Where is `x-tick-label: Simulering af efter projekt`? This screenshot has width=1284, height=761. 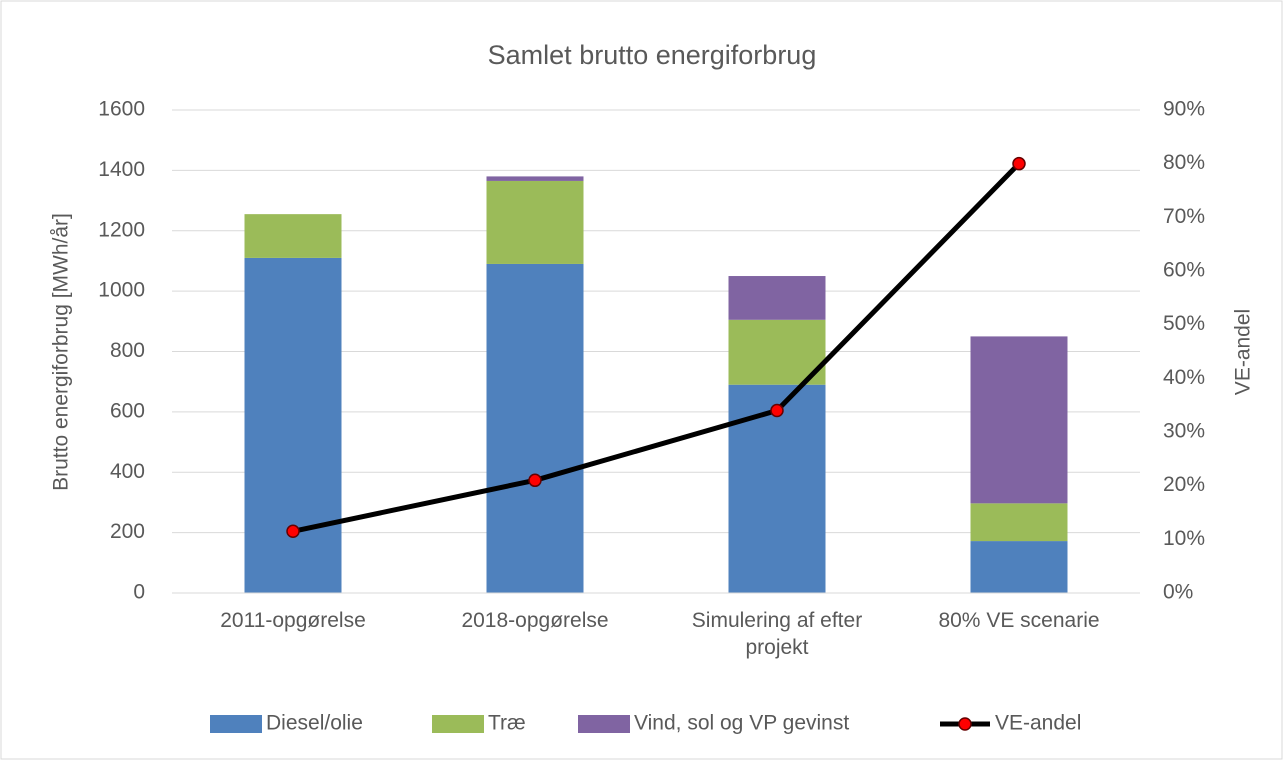
x-tick-label: Simulering af efter projekt is located at coordinates (777, 634).